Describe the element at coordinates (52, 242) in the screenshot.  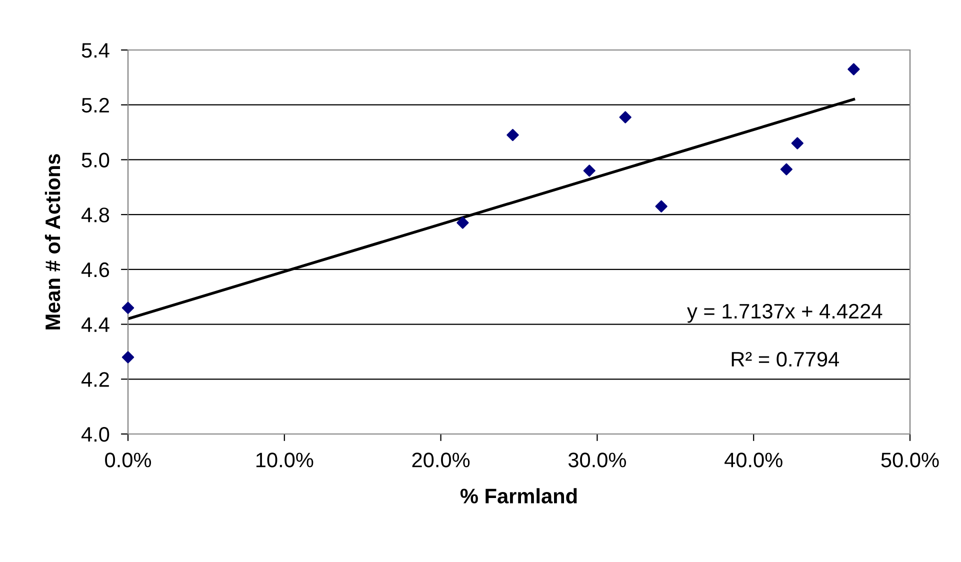
I see `y-axis-title: Mean # of Actions` at that location.